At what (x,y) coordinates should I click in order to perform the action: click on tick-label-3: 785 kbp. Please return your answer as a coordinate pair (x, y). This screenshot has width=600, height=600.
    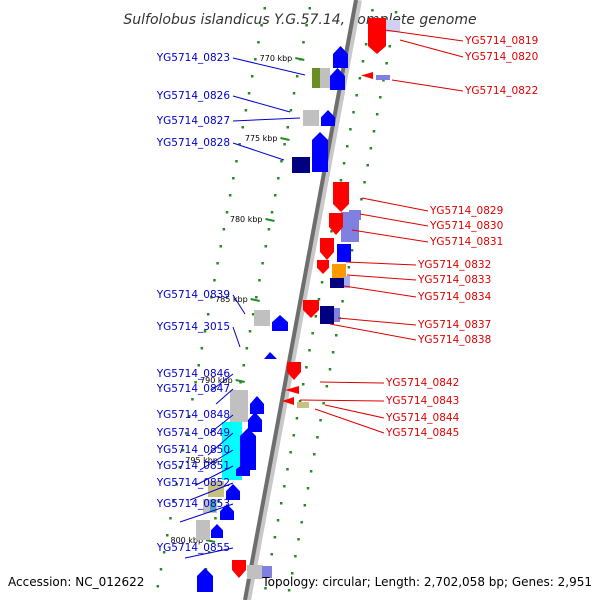
    Looking at the image, I should click on (231, 299).